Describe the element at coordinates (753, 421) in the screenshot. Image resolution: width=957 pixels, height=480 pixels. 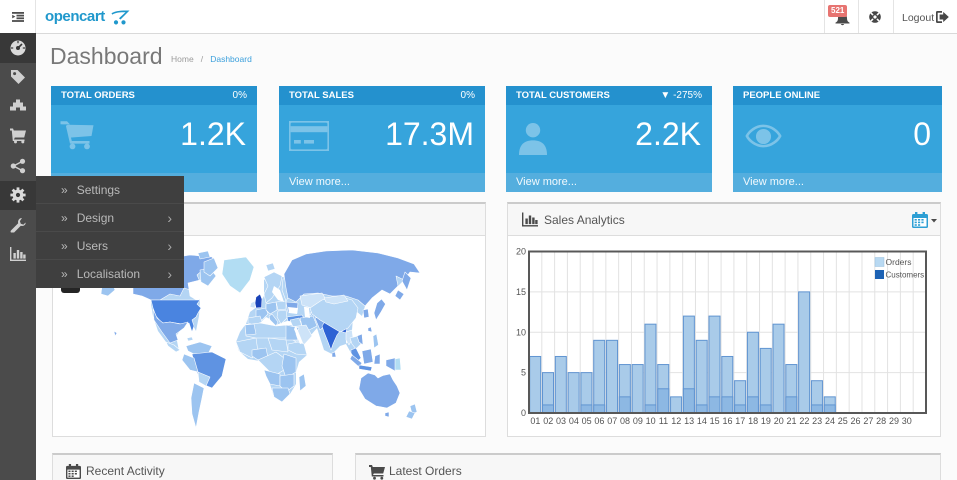
I see `svg-text: 18` at that location.